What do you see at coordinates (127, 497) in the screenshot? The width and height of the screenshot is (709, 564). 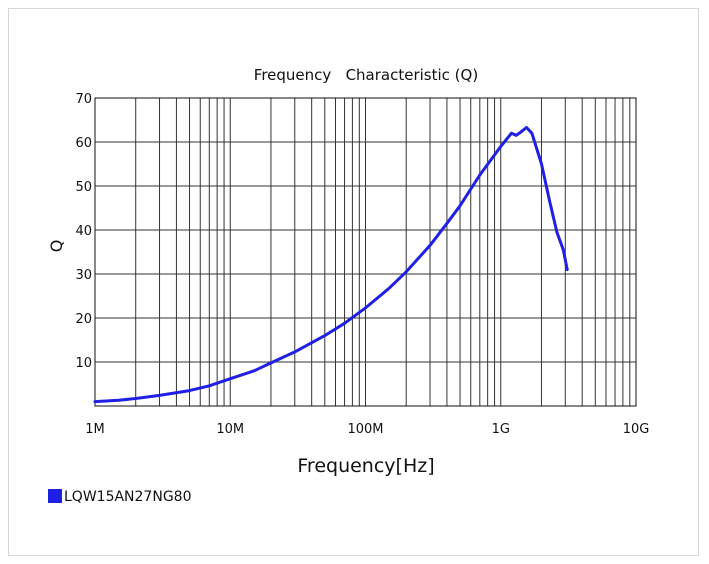 I see `legend-label: LQW15AN27NG80` at bounding box center [127, 497].